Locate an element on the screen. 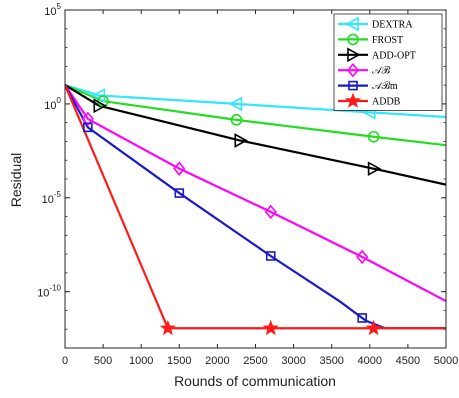  x-tick-label-1: 500 is located at coordinates (103, 361).